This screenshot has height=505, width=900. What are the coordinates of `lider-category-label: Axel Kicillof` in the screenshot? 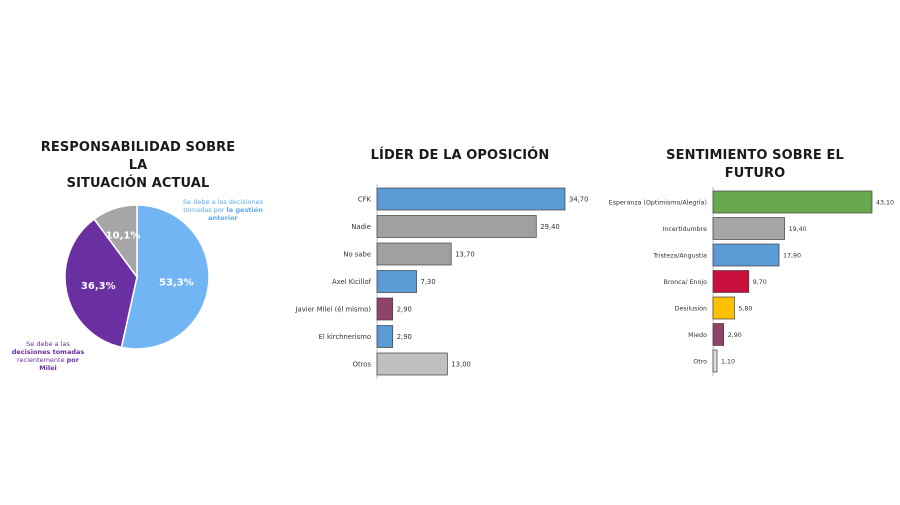 It's located at (352, 282).